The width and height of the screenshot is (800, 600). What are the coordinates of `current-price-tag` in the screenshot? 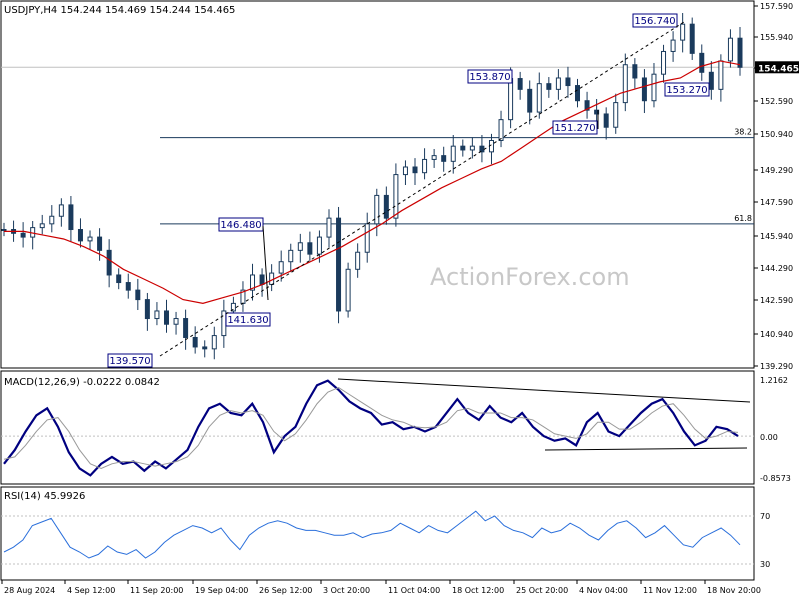 It's located at (777, 67).